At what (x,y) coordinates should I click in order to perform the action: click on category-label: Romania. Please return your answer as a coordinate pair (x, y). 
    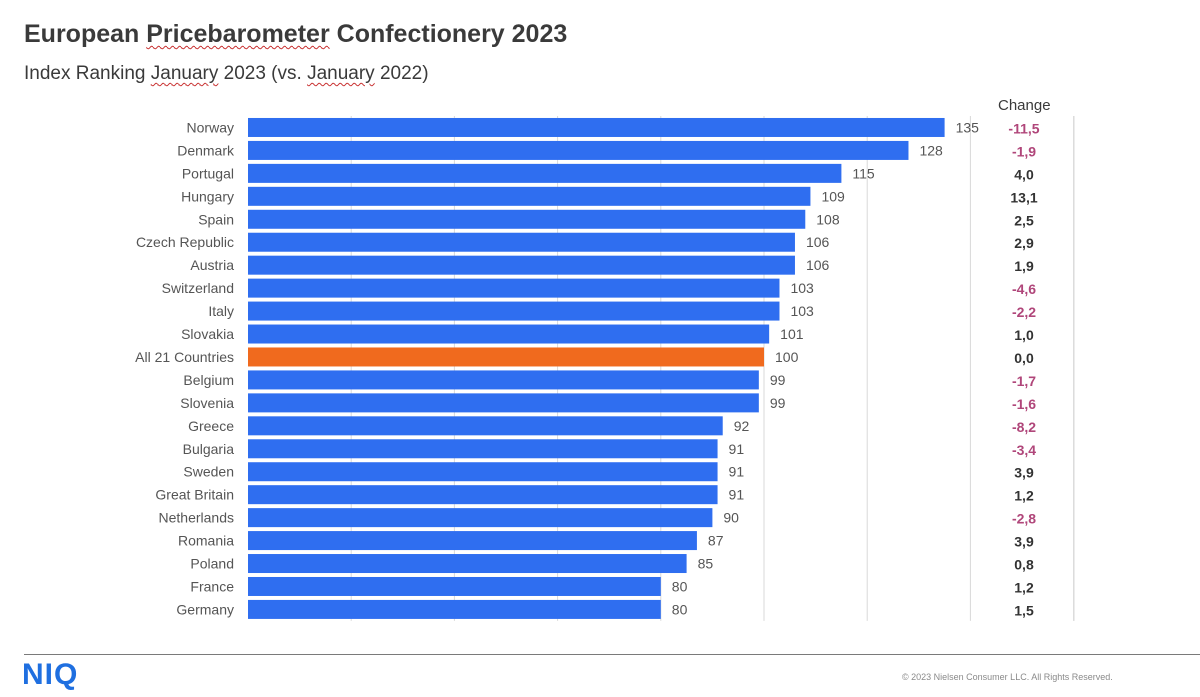
    Looking at the image, I should click on (206, 541).